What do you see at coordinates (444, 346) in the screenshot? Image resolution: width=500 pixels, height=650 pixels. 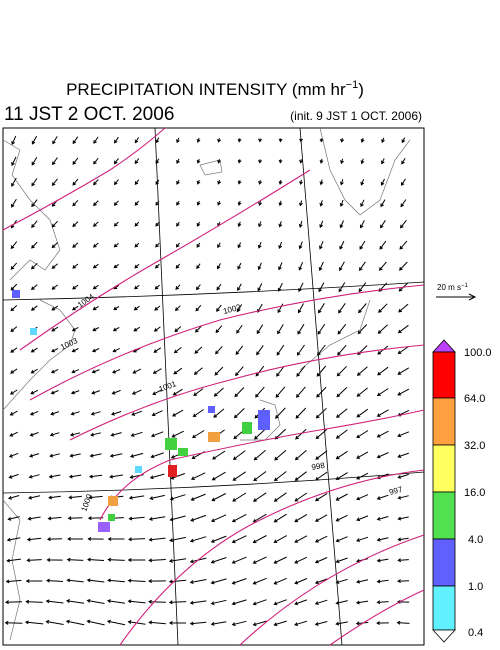 I see `colorbar-max` at bounding box center [444, 346].